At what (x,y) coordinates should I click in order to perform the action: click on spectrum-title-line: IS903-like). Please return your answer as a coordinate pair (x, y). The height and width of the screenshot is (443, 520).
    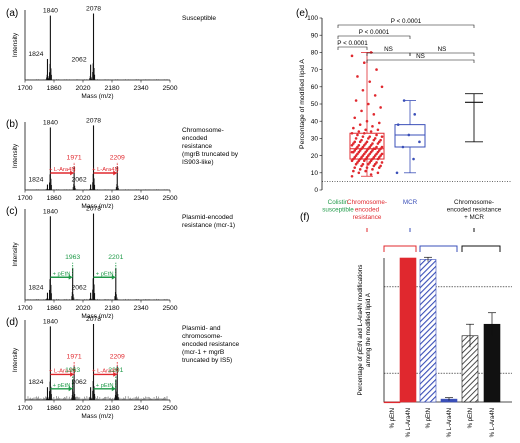
    Looking at the image, I should click on (198, 162).